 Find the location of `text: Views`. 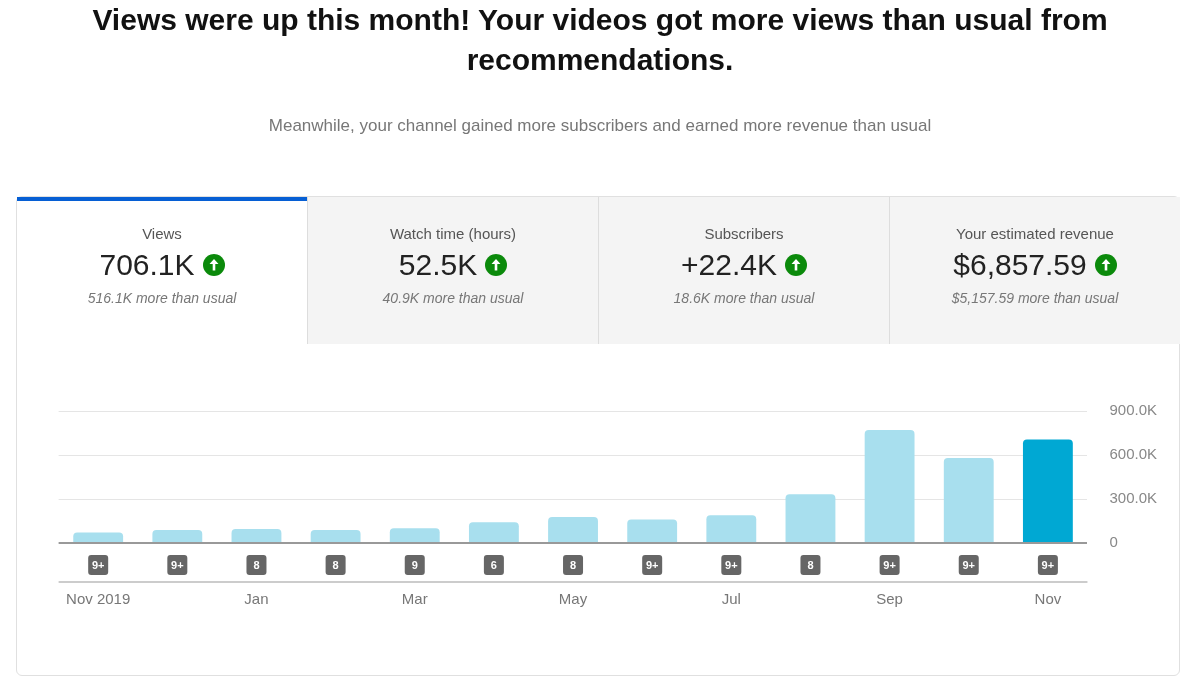

text: Views is located at coordinates (162, 233).